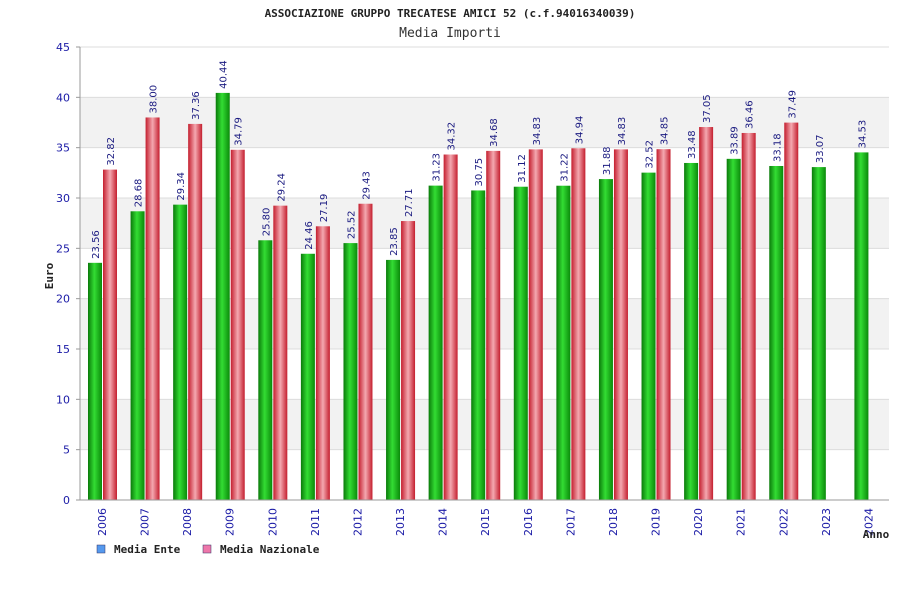 The height and width of the screenshot is (600, 900). Describe the element at coordinates (196, 105) in the screenshot. I see `data-label: 37.36` at that location.